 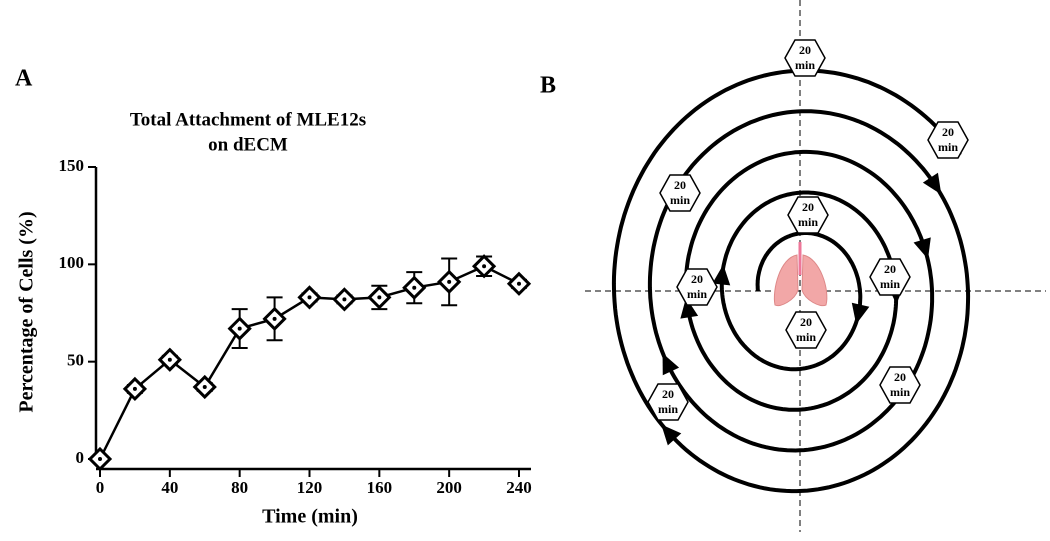 I want to click on x-tick-label: 40, so click(x=169, y=487).